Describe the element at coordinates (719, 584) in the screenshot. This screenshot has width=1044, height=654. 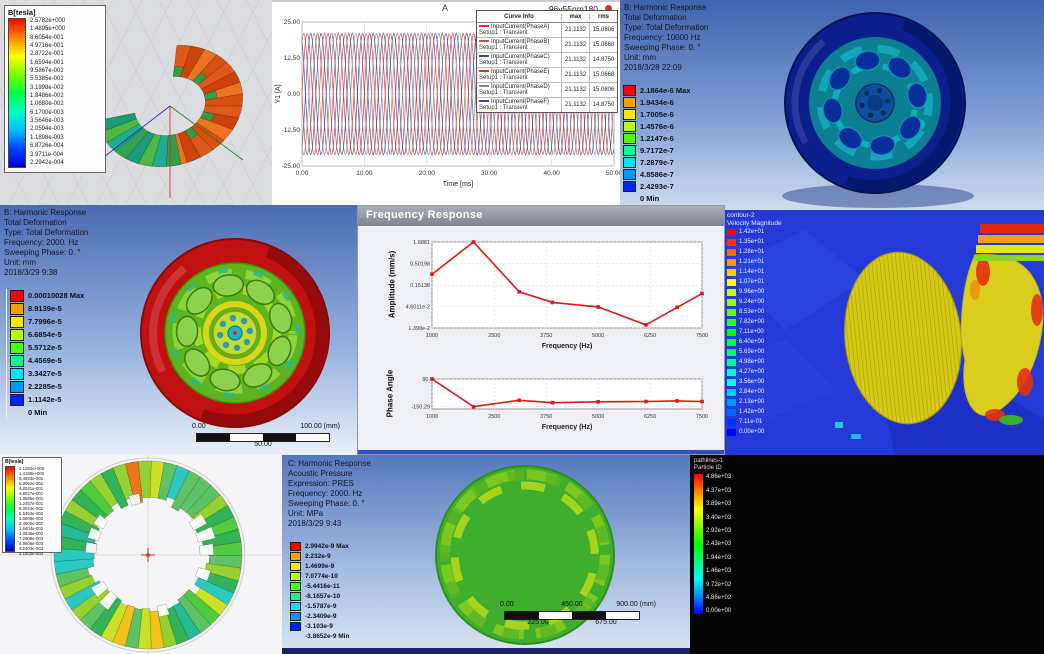
I see `legend-value: 9.72e+02` at that location.